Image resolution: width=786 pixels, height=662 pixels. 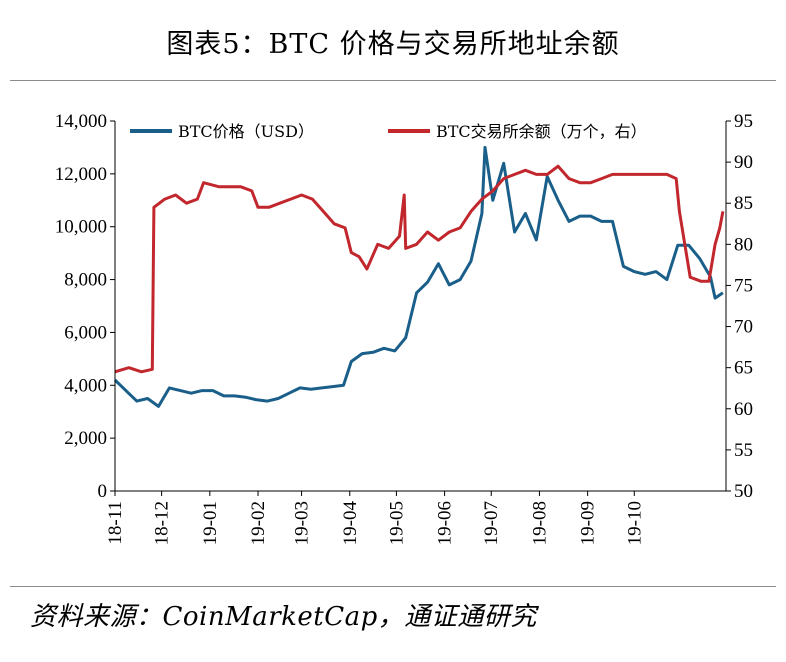 What do you see at coordinates (246, 131) in the screenshot?
I see `legend-label-price: BTC价格（USD）` at bounding box center [246, 131].